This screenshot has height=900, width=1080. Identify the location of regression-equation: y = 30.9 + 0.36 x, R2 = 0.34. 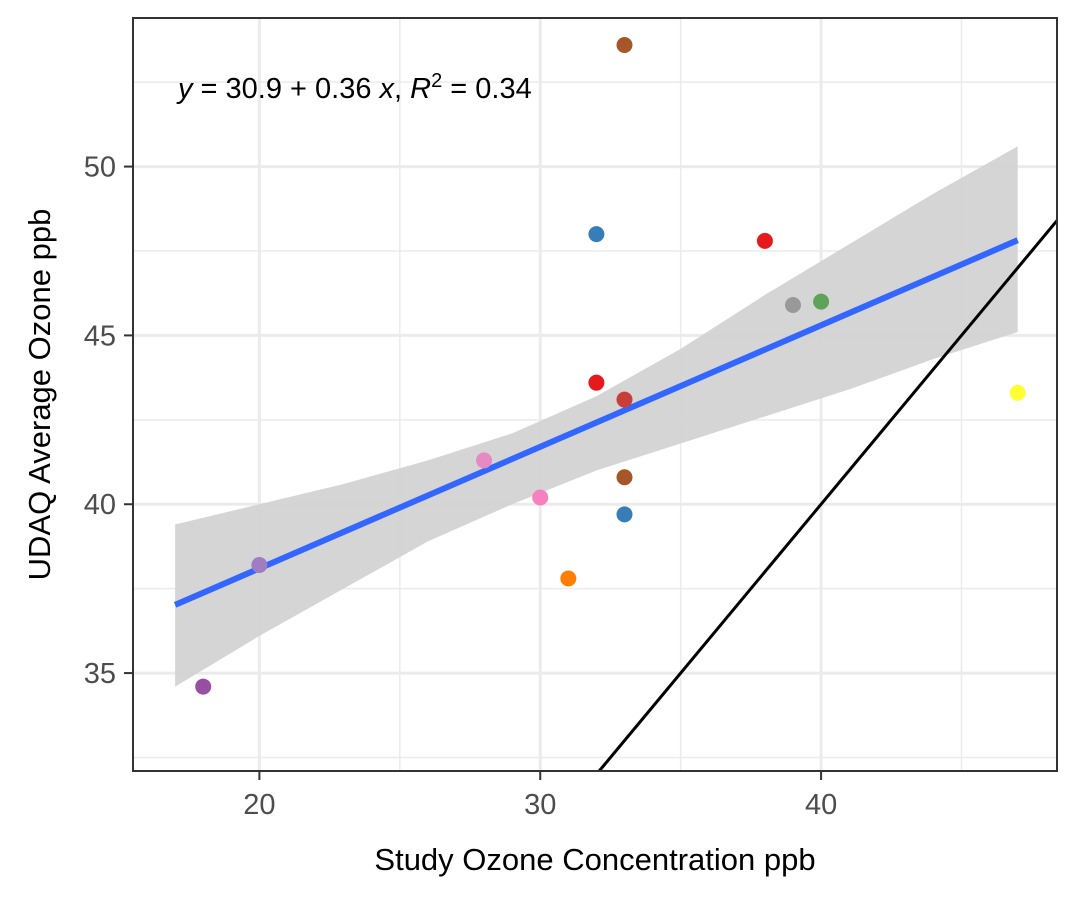
(354, 87).